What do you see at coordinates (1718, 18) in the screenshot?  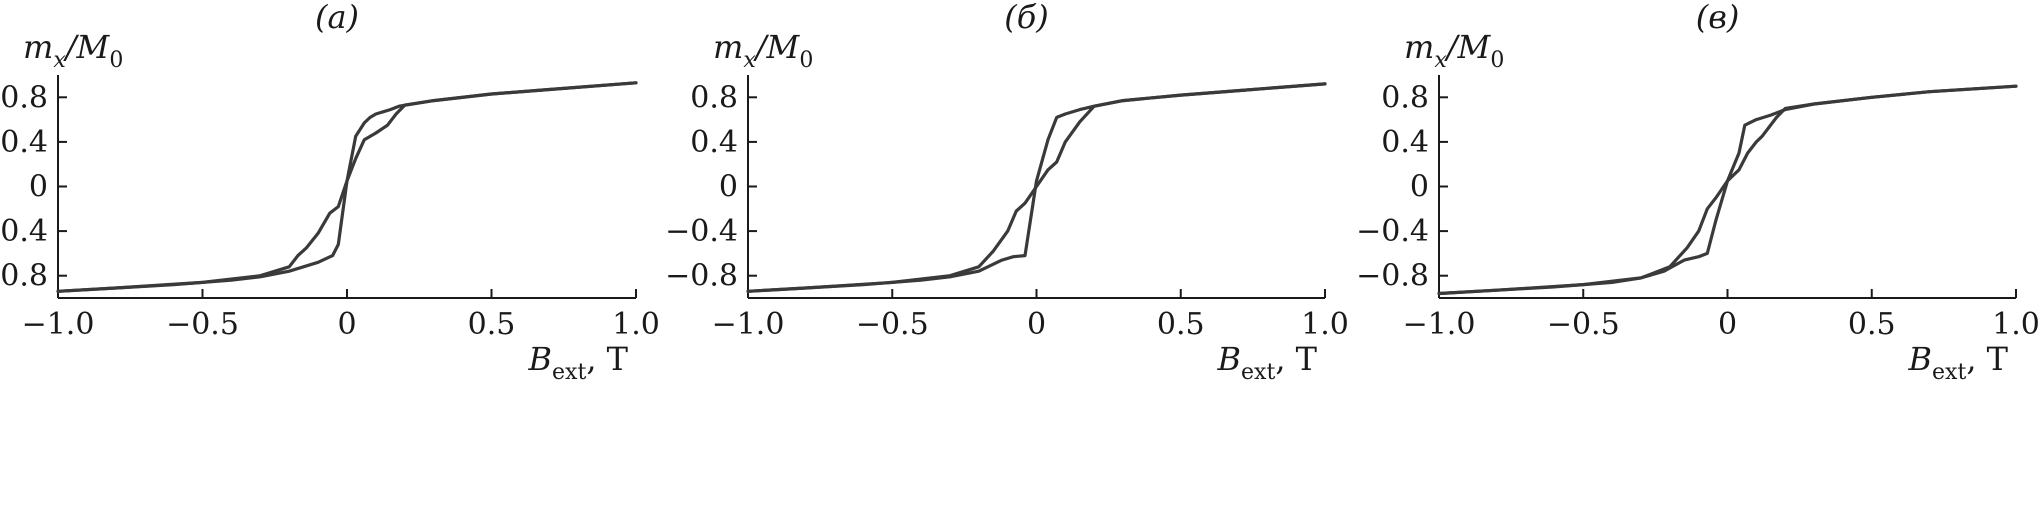 I see `panel-label-c: (в)` at bounding box center [1718, 18].